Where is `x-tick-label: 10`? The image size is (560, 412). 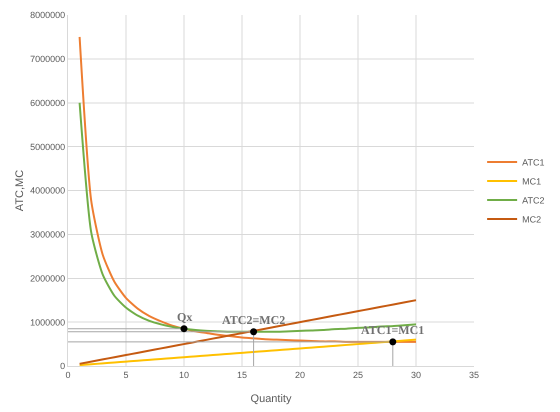
x-tick-label: 10 is located at coordinates (184, 375).